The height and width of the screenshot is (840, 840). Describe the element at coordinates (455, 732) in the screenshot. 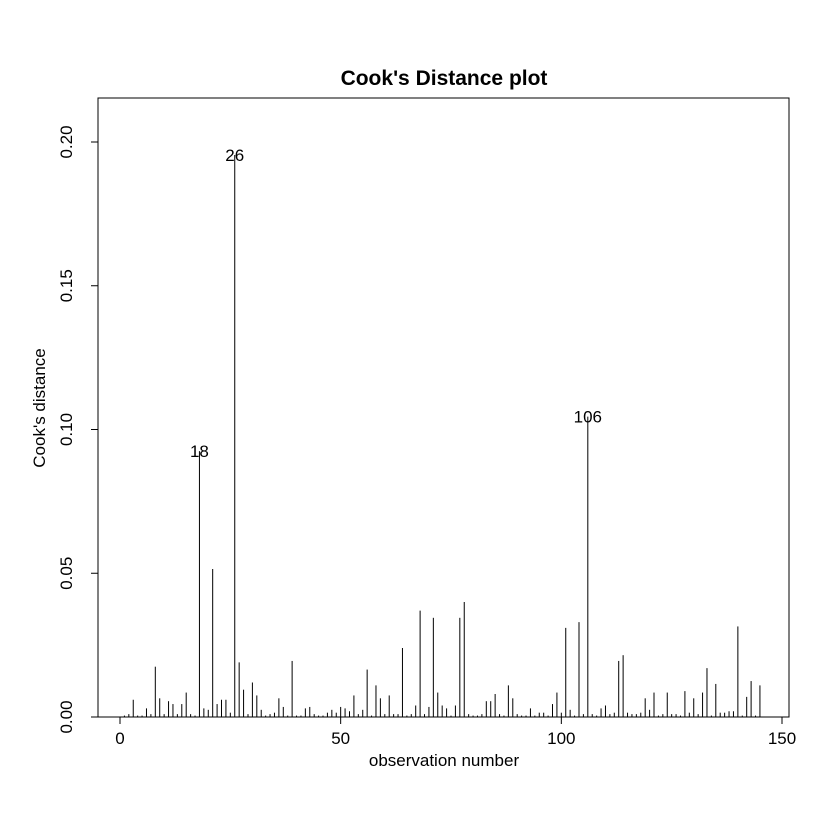

I see `x-axis: 0 50 100 150` at that location.